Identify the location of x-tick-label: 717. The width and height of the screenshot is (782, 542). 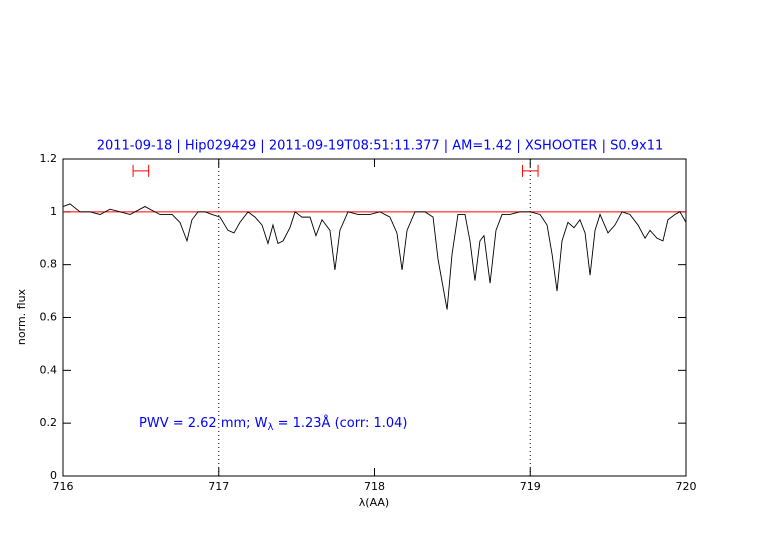
(218, 486).